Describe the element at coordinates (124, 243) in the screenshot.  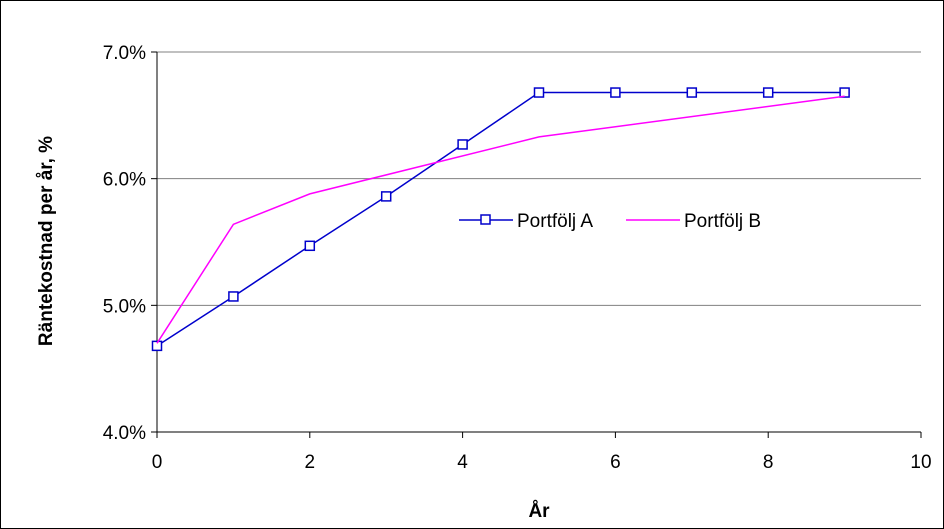
I see `y-tick-labels: 4.0% 5.0% 6.0% 7.0%` at that location.